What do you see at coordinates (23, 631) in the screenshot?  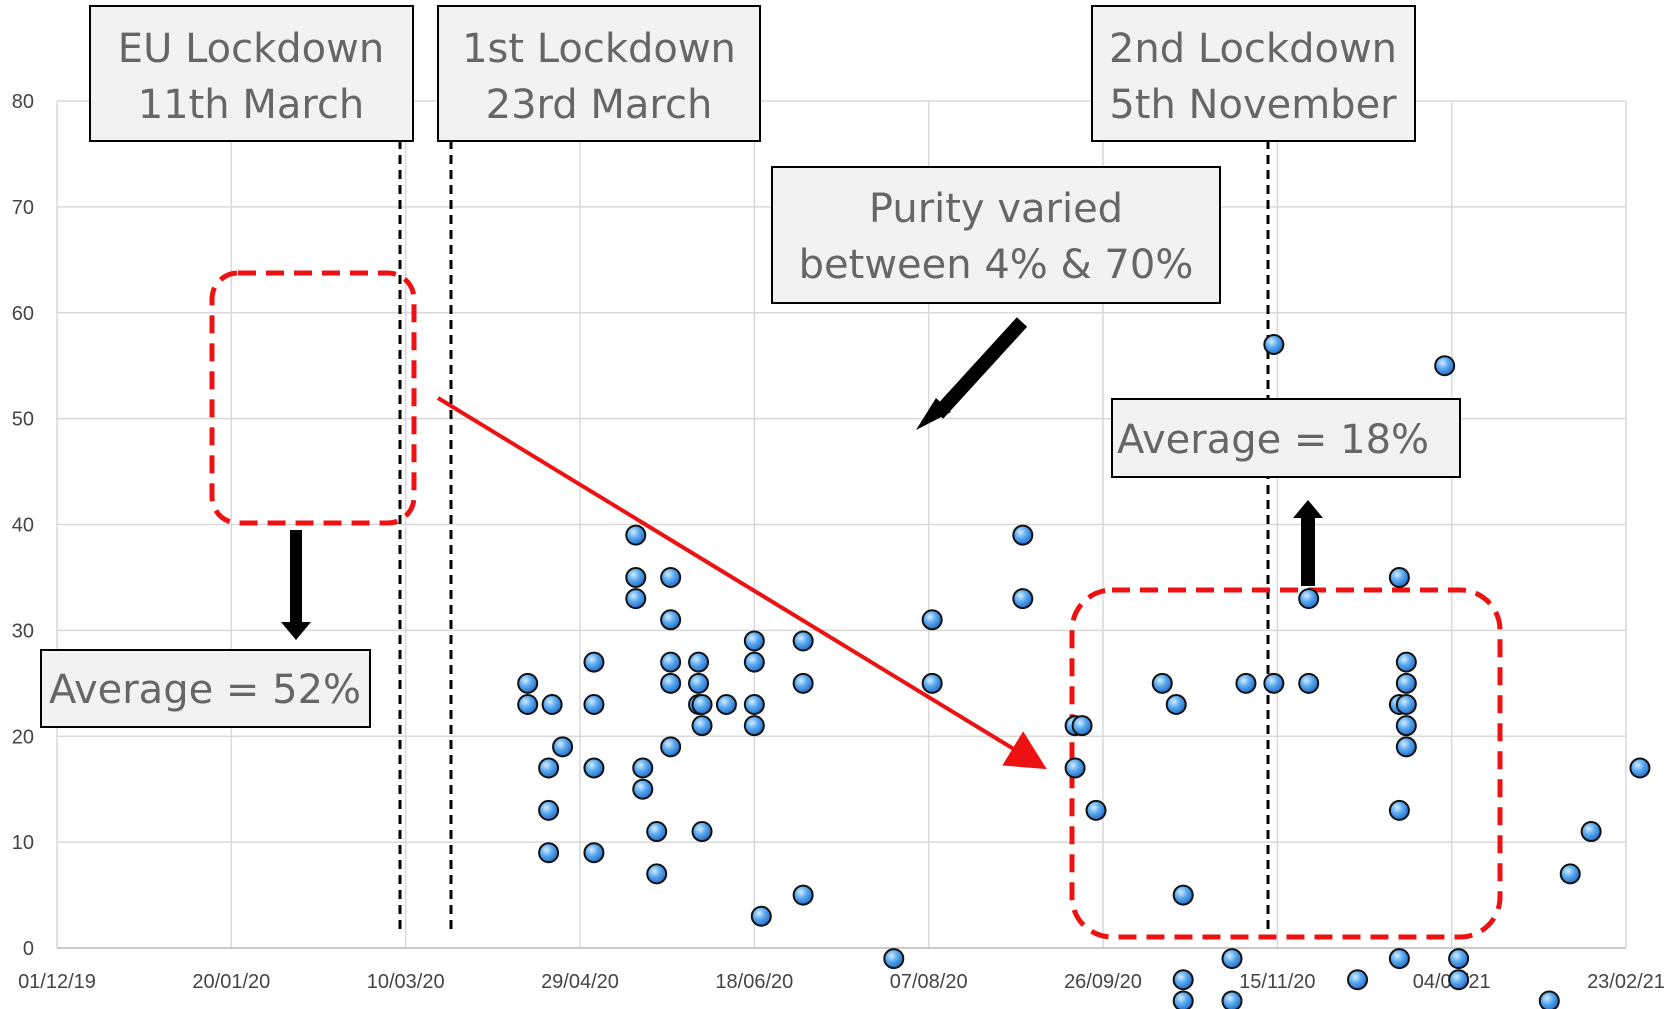 I see `y-tick-label: 30` at bounding box center [23, 631].